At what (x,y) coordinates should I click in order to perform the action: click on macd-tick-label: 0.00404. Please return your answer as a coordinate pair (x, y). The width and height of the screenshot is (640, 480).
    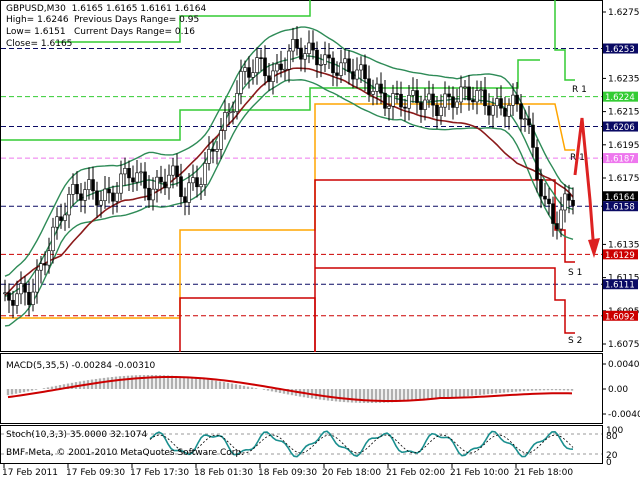
    Looking at the image, I should click on (624, 365).